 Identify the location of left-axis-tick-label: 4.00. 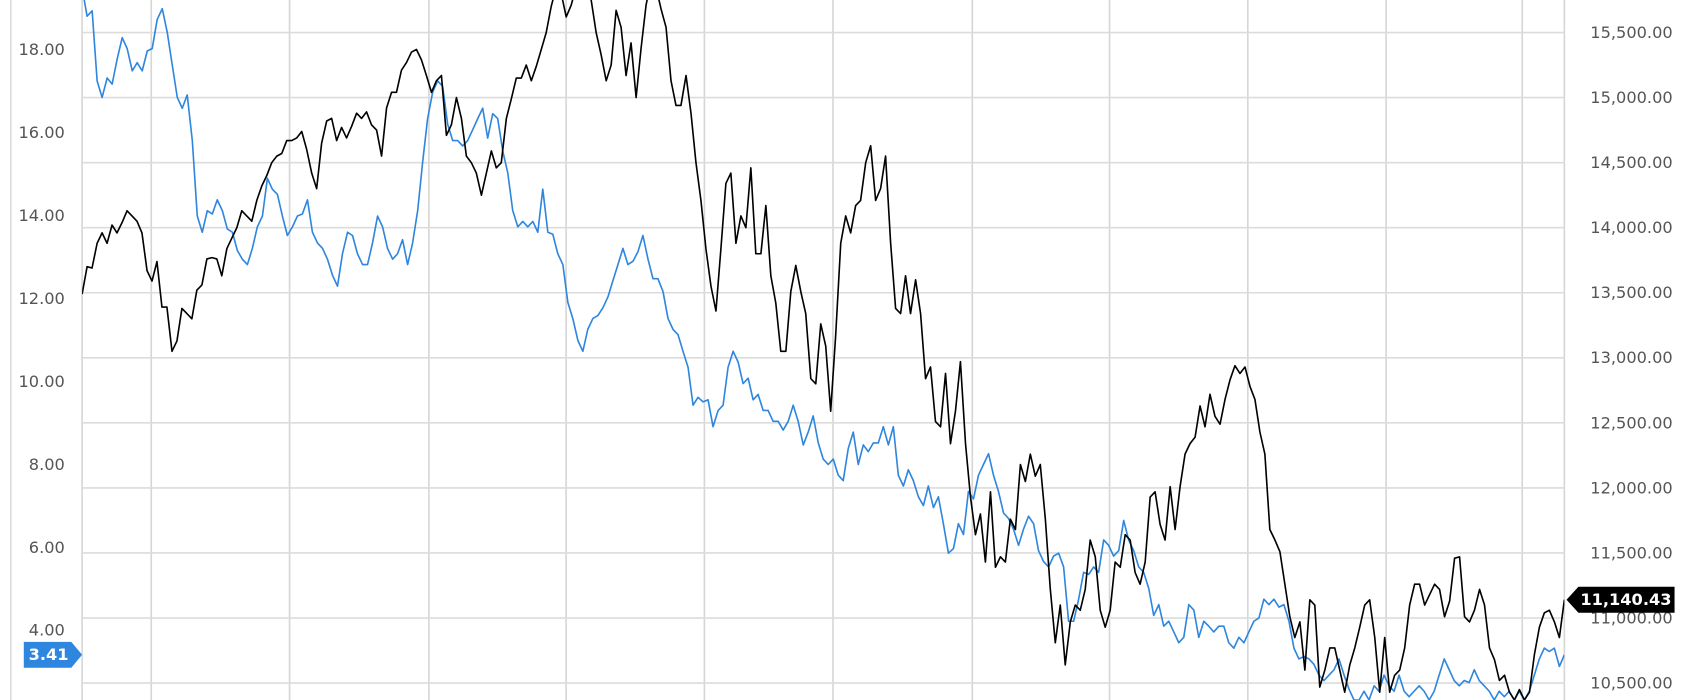
(47, 630).